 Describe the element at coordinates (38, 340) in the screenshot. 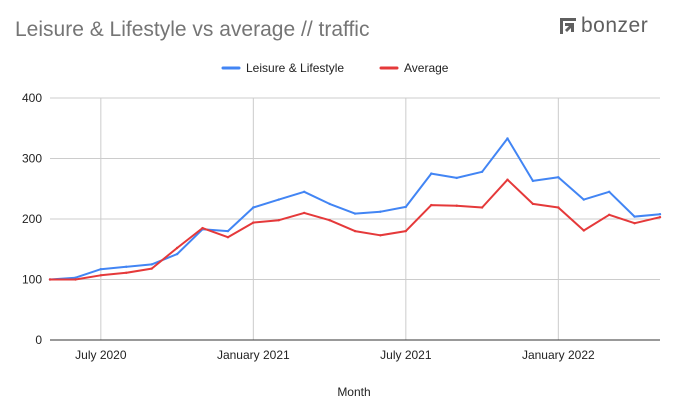

I see `y-tick-label: 0` at that location.